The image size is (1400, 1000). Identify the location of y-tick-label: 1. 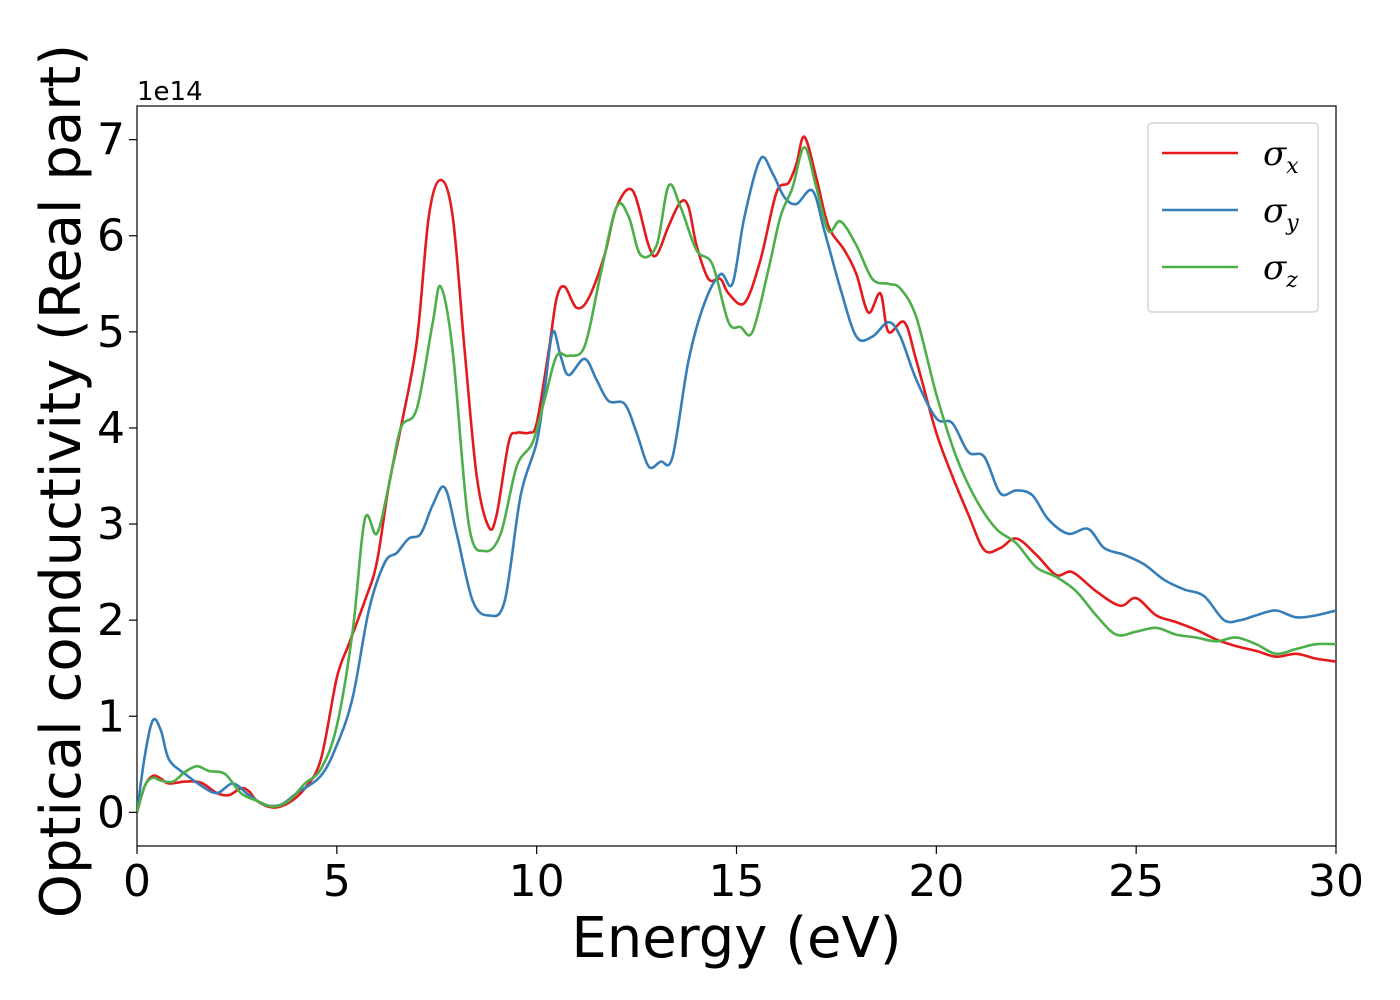
(111, 716).